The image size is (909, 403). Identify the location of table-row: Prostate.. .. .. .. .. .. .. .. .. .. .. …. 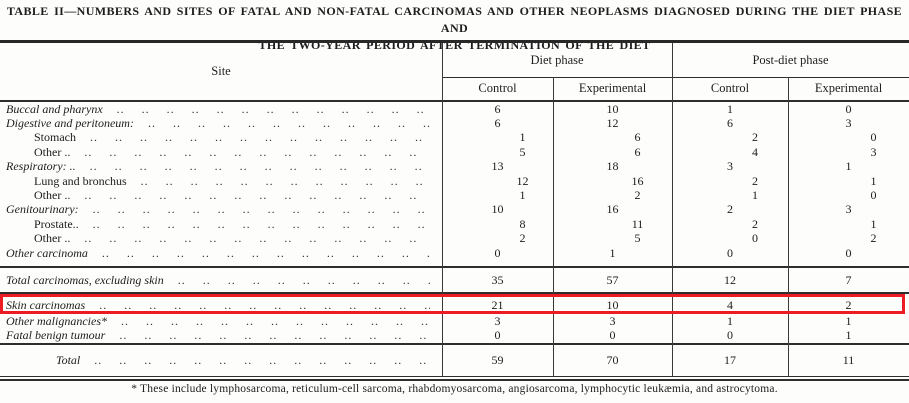
(454, 224).